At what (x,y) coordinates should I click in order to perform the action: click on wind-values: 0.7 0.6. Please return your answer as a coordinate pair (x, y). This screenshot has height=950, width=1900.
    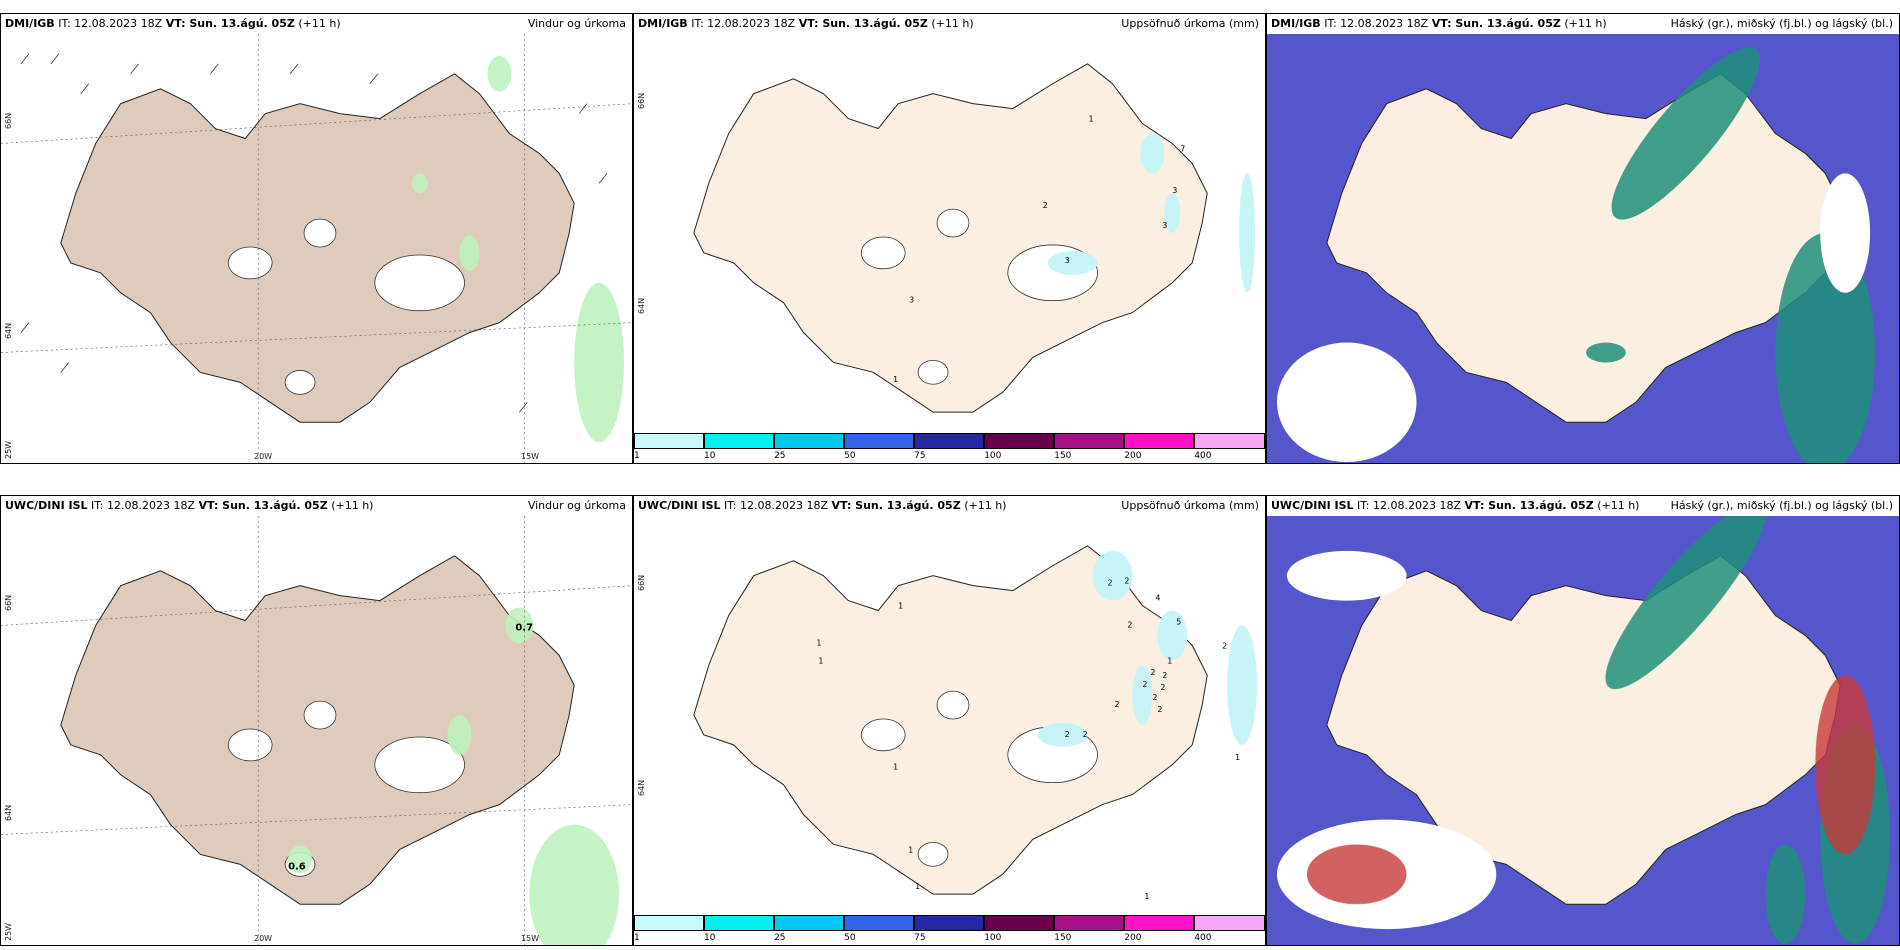
    Looking at the image, I should click on (410, 747).